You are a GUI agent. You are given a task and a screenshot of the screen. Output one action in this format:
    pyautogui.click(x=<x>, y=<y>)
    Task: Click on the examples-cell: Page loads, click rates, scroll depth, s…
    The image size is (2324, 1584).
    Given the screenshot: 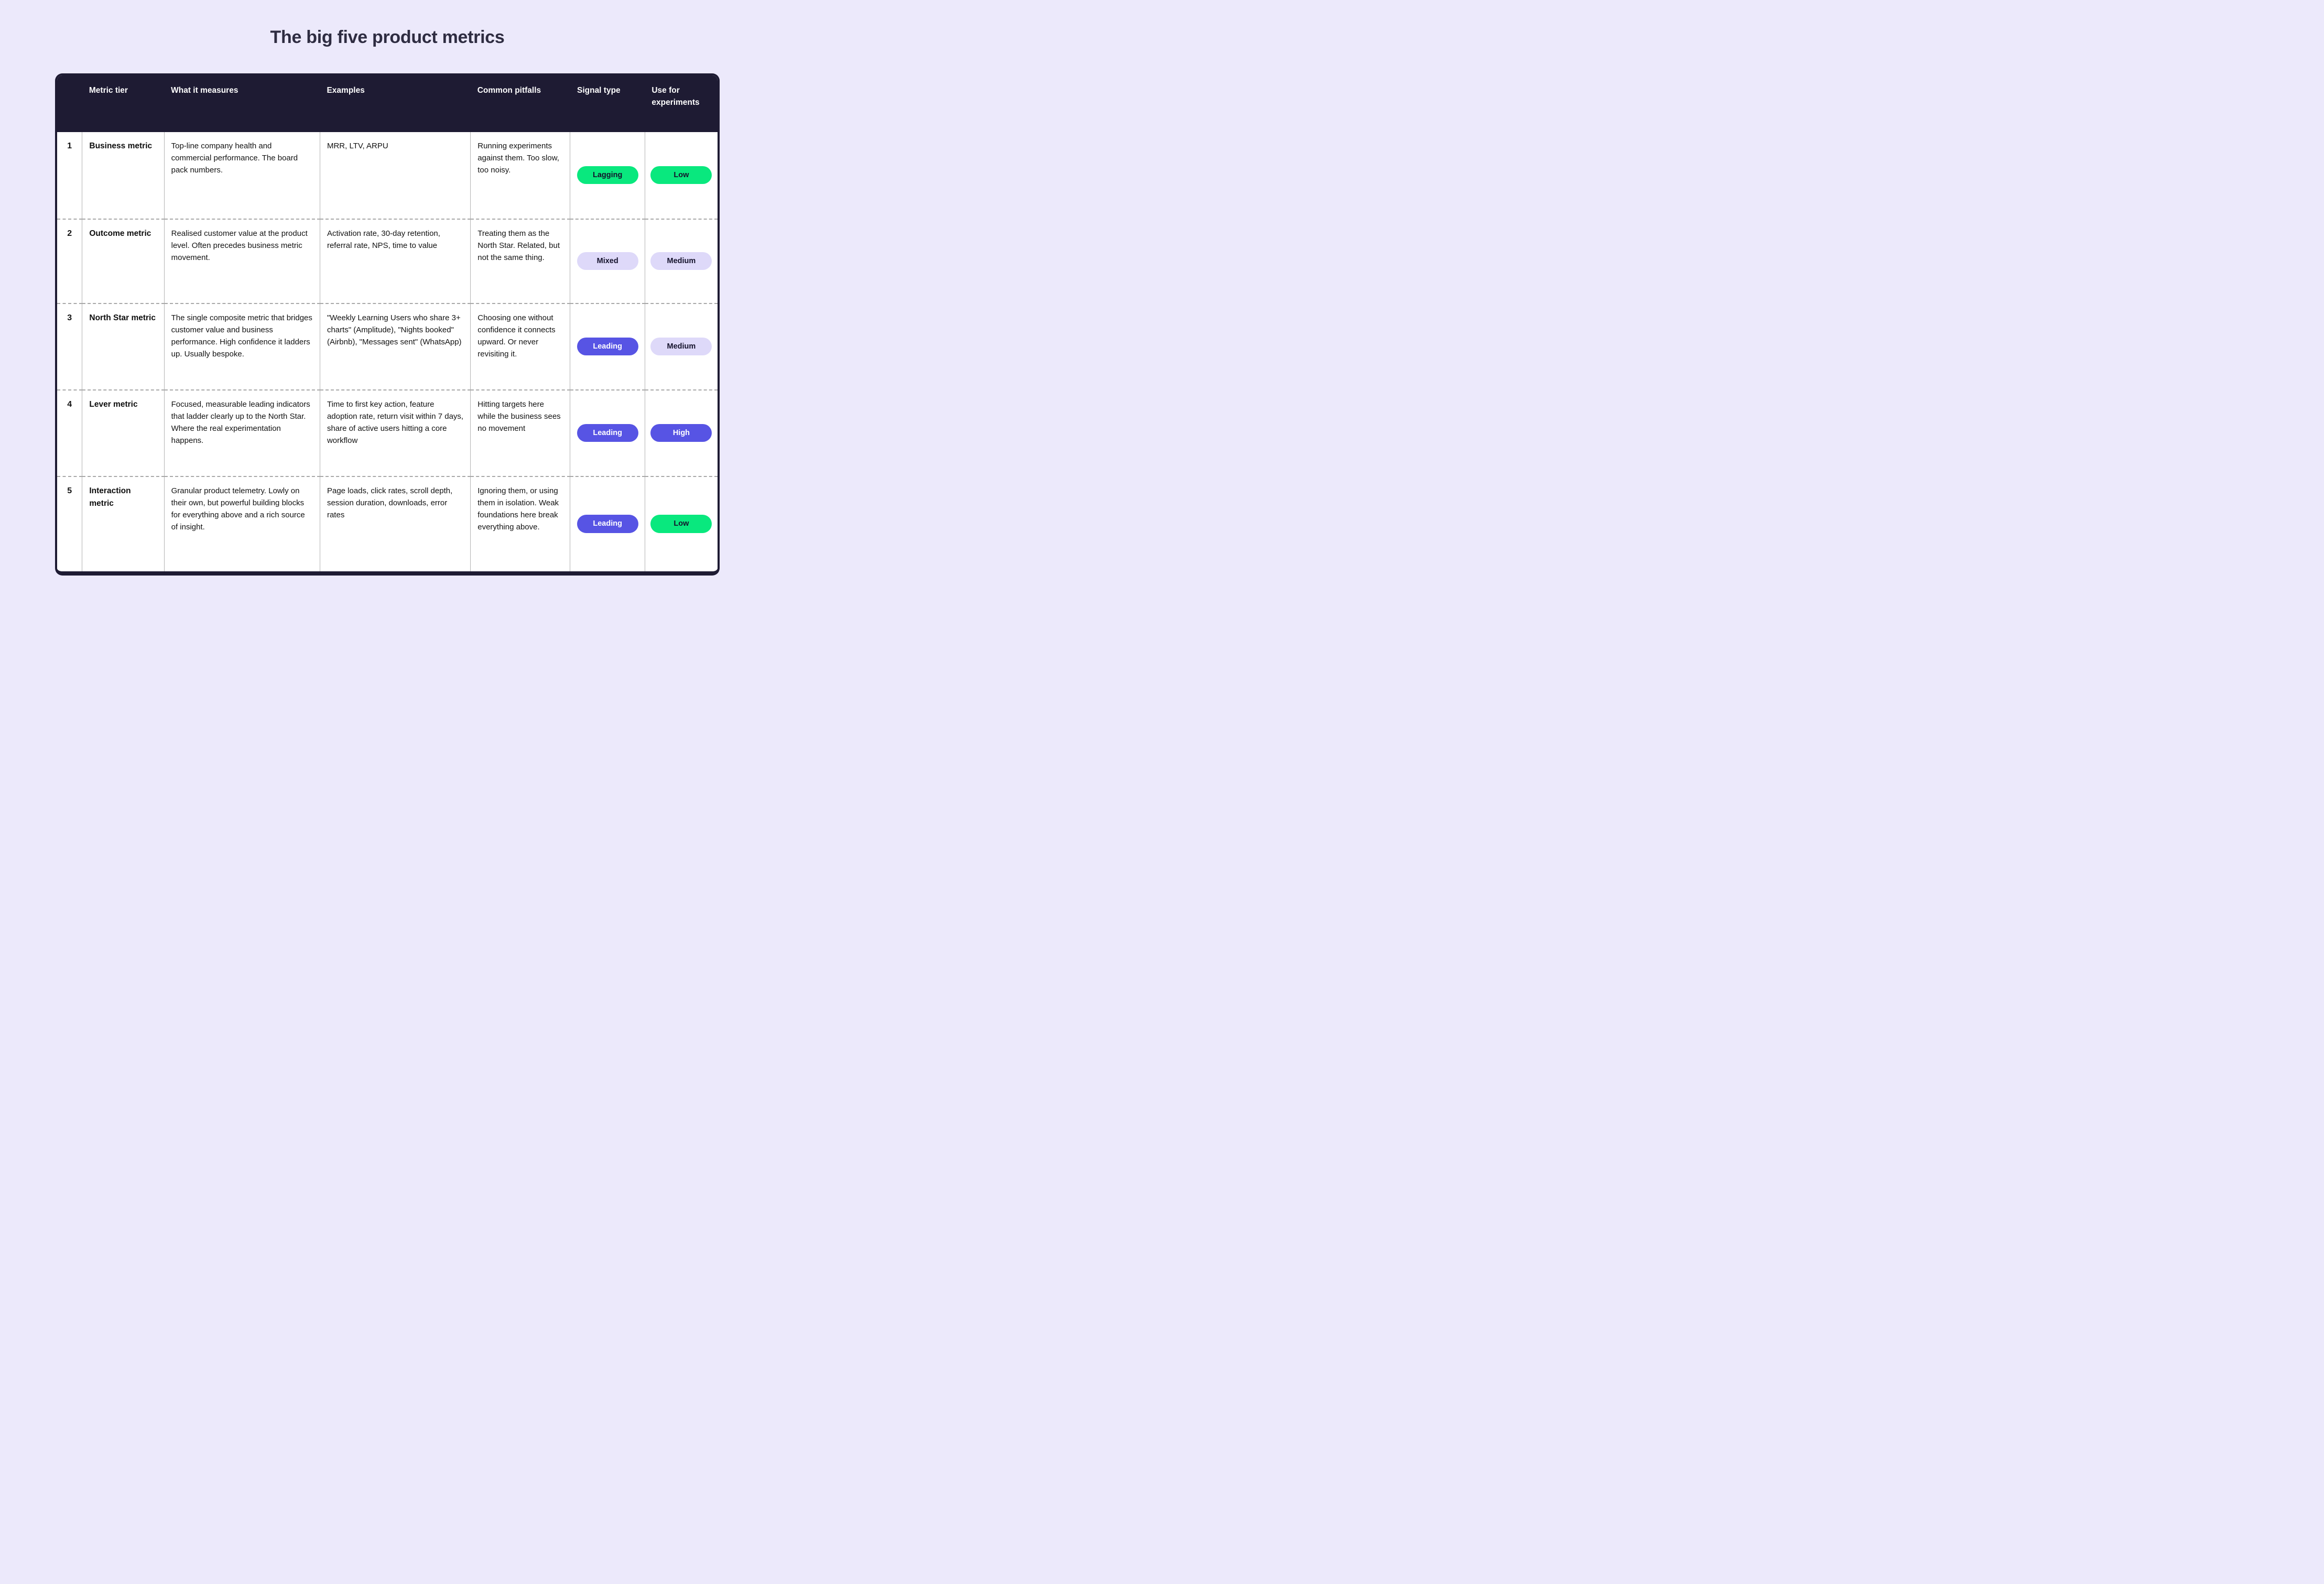 What is the action you would take?
    pyautogui.click(x=395, y=523)
    